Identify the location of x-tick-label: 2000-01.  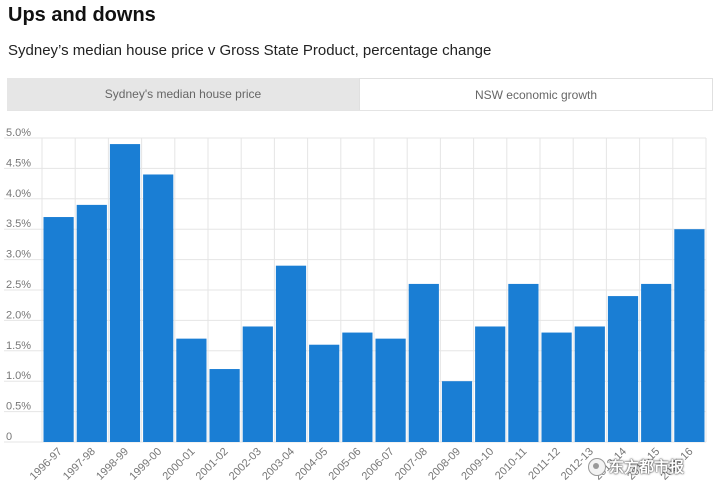
(178, 464).